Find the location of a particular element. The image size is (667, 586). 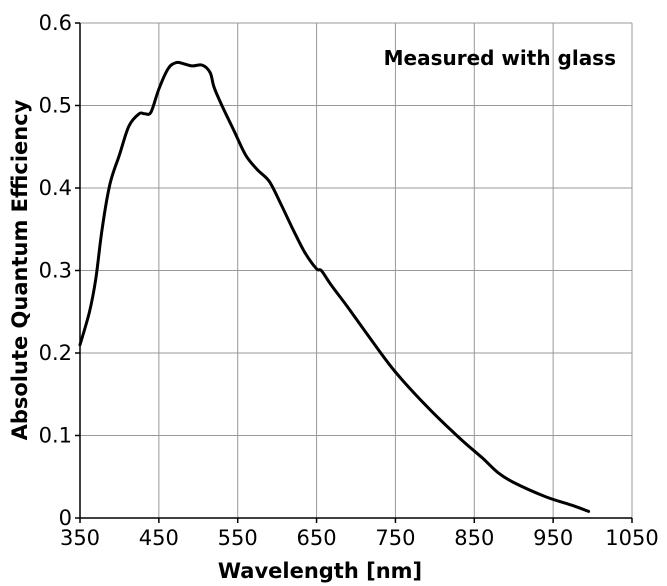

x-tick-label-850: 850 is located at coordinates (474, 538).